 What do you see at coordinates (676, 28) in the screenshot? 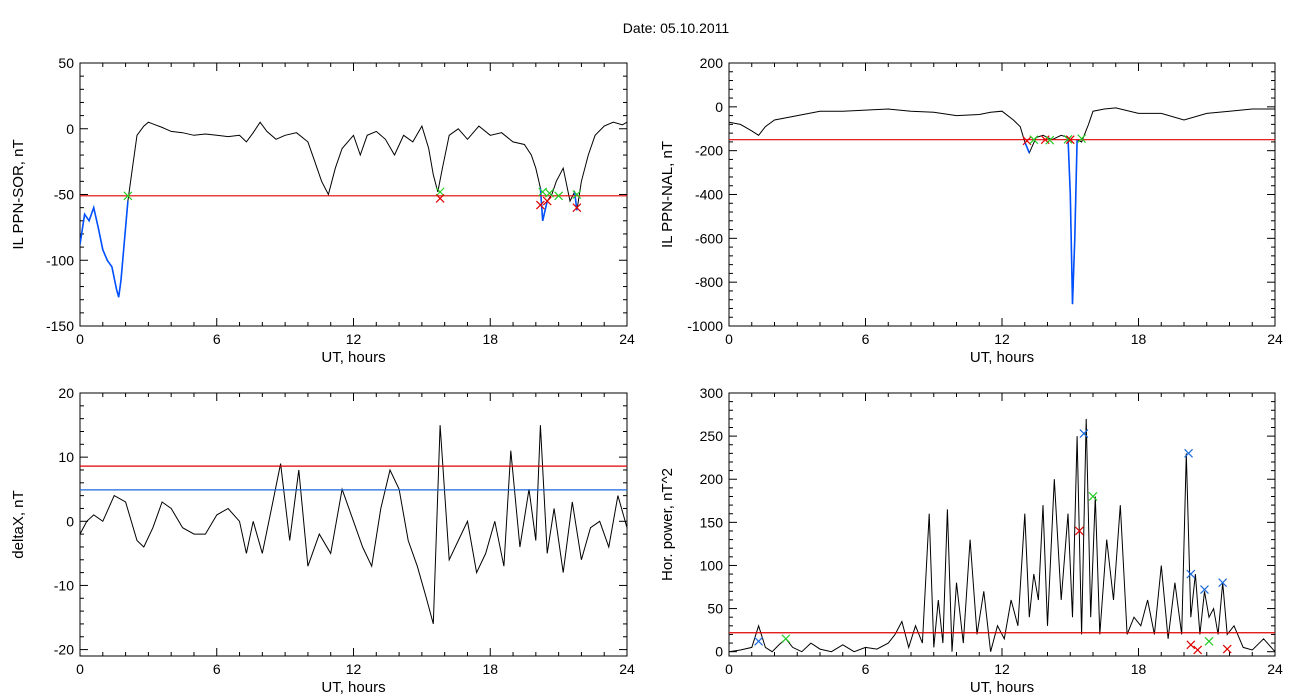
I see `figure-title: Date: 05.10.2011` at bounding box center [676, 28].